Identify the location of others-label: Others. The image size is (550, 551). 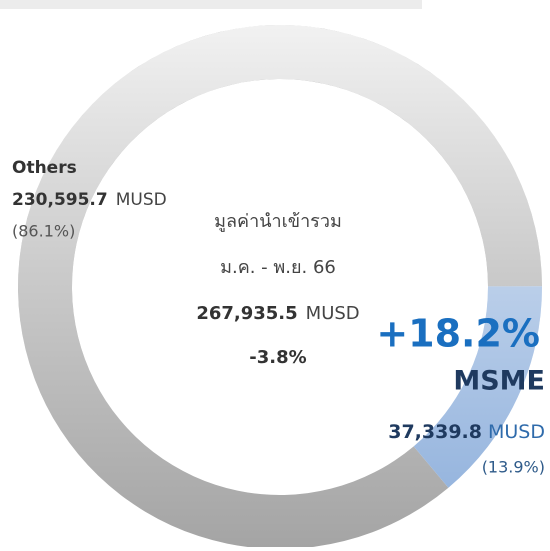
(44, 168).